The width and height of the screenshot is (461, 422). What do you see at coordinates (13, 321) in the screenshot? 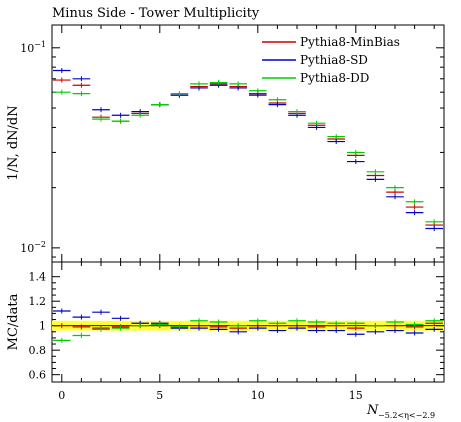
I see `ratio-y-axis-label: MC/data` at bounding box center [13, 321].